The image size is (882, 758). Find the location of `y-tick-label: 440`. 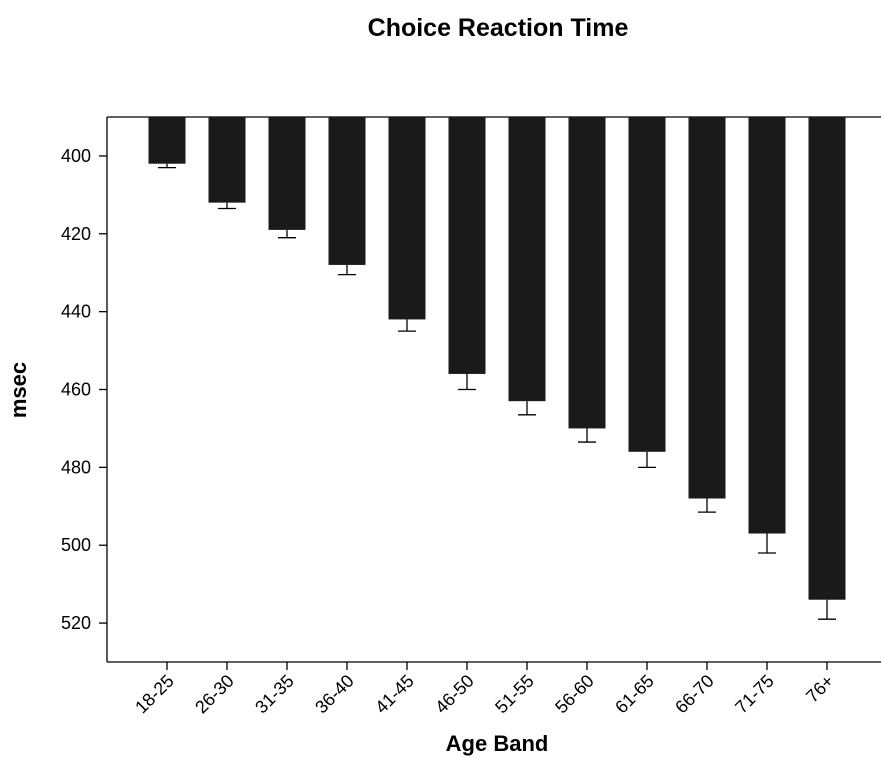

y-tick-label: 440 is located at coordinates (76, 312).